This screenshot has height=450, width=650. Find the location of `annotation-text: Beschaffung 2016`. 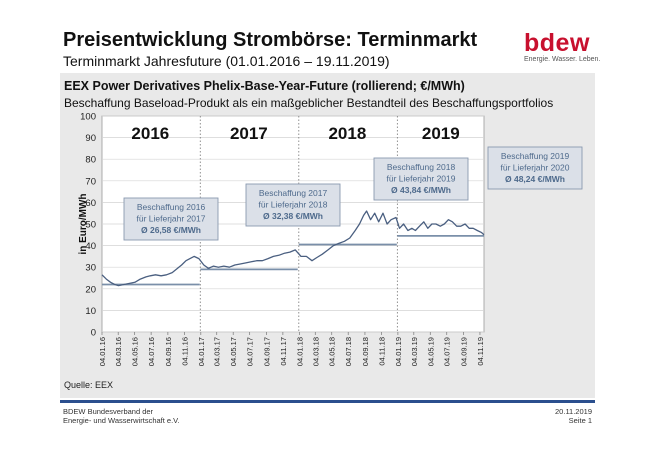

annotation-text: Beschaffung 2016 is located at coordinates (171, 207).